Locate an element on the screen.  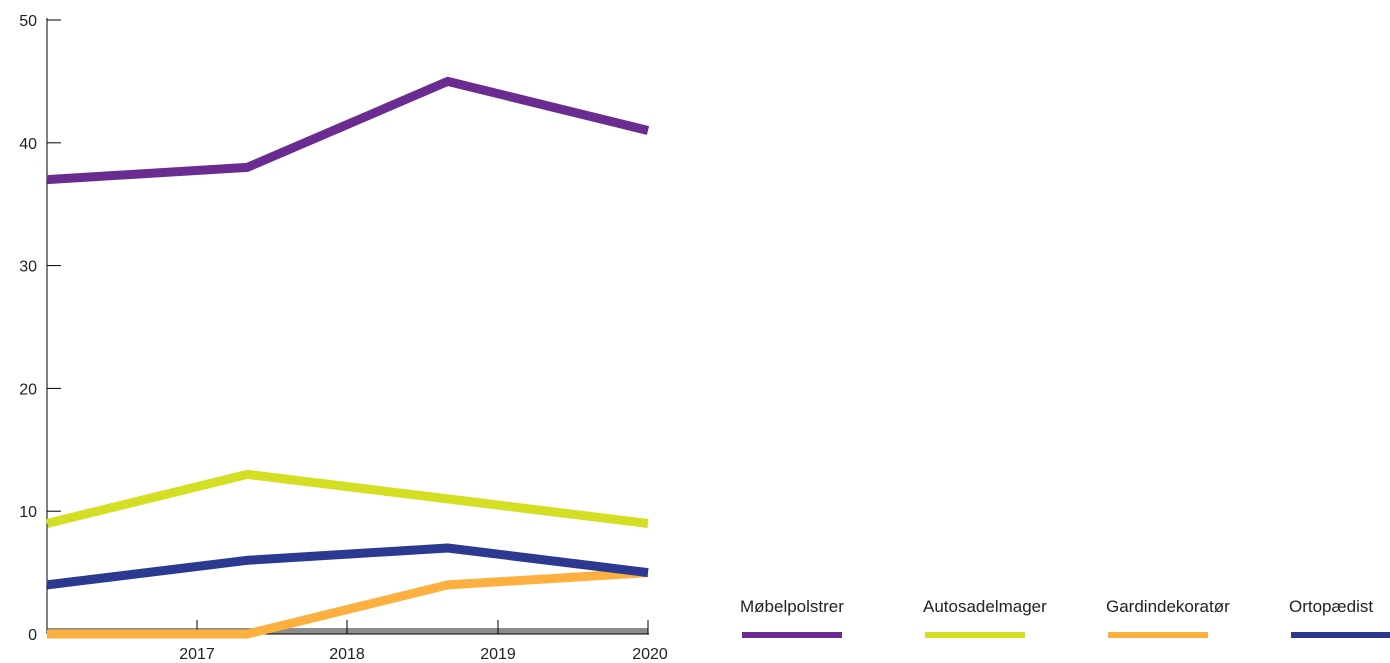
y-tick-label: 20 is located at coordinates (28, 389).